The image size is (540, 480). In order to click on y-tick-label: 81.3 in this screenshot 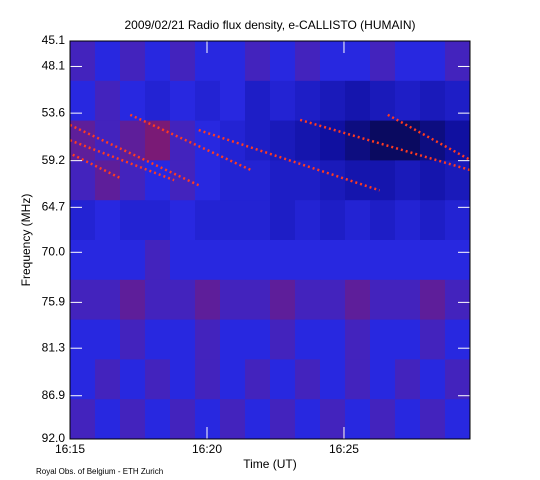, I will do `click(54, 347)`.